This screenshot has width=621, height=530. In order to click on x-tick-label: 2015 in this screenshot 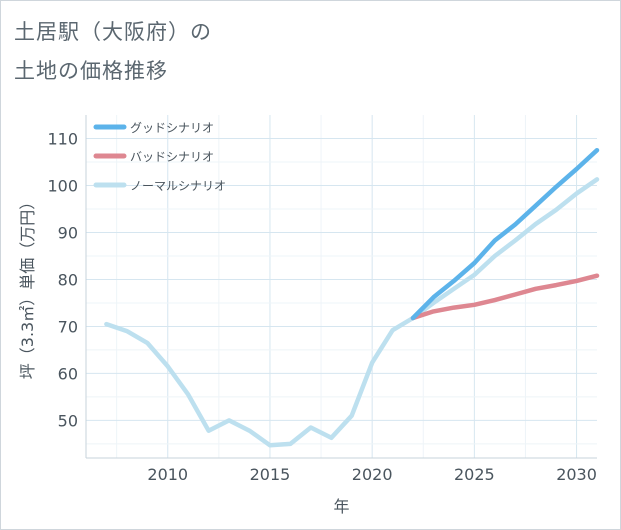, I will do `click(270, 474)`.